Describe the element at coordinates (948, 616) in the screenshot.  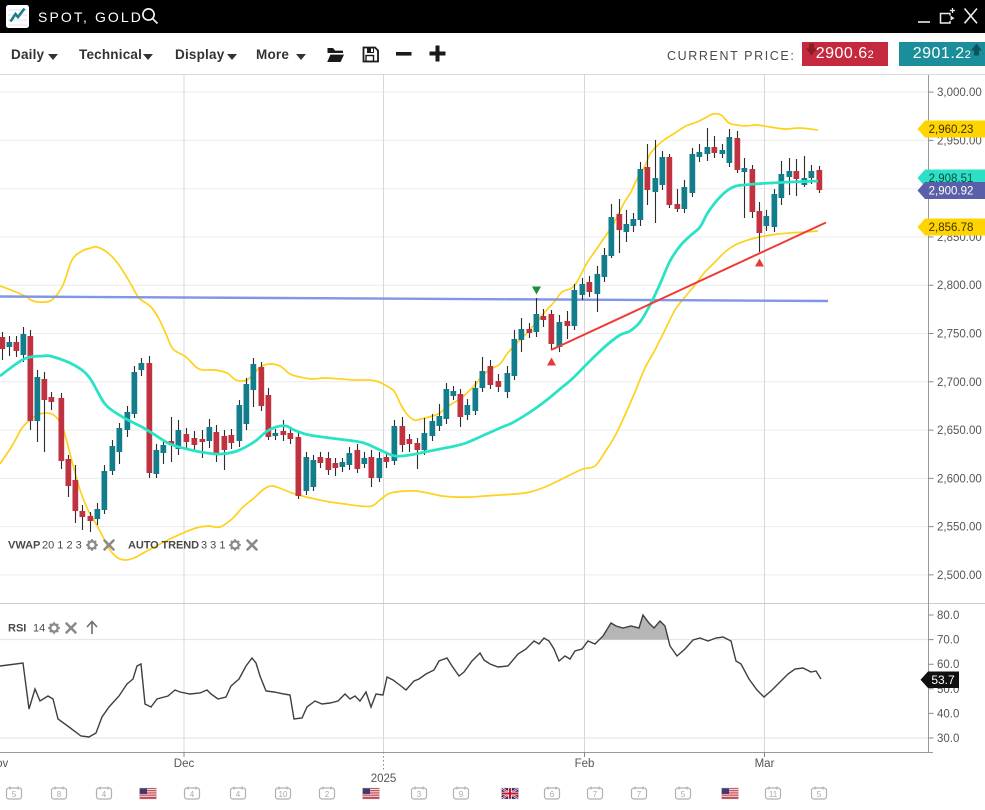
I see `svg-text: 80.0` at that location.